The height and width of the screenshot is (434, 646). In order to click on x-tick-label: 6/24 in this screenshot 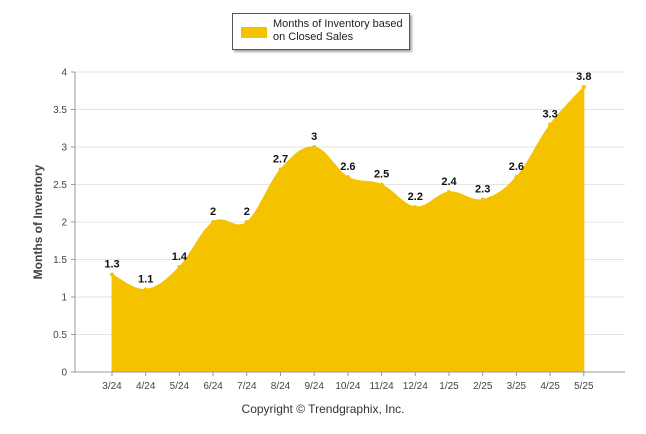, I will do `click(213, 386)`.